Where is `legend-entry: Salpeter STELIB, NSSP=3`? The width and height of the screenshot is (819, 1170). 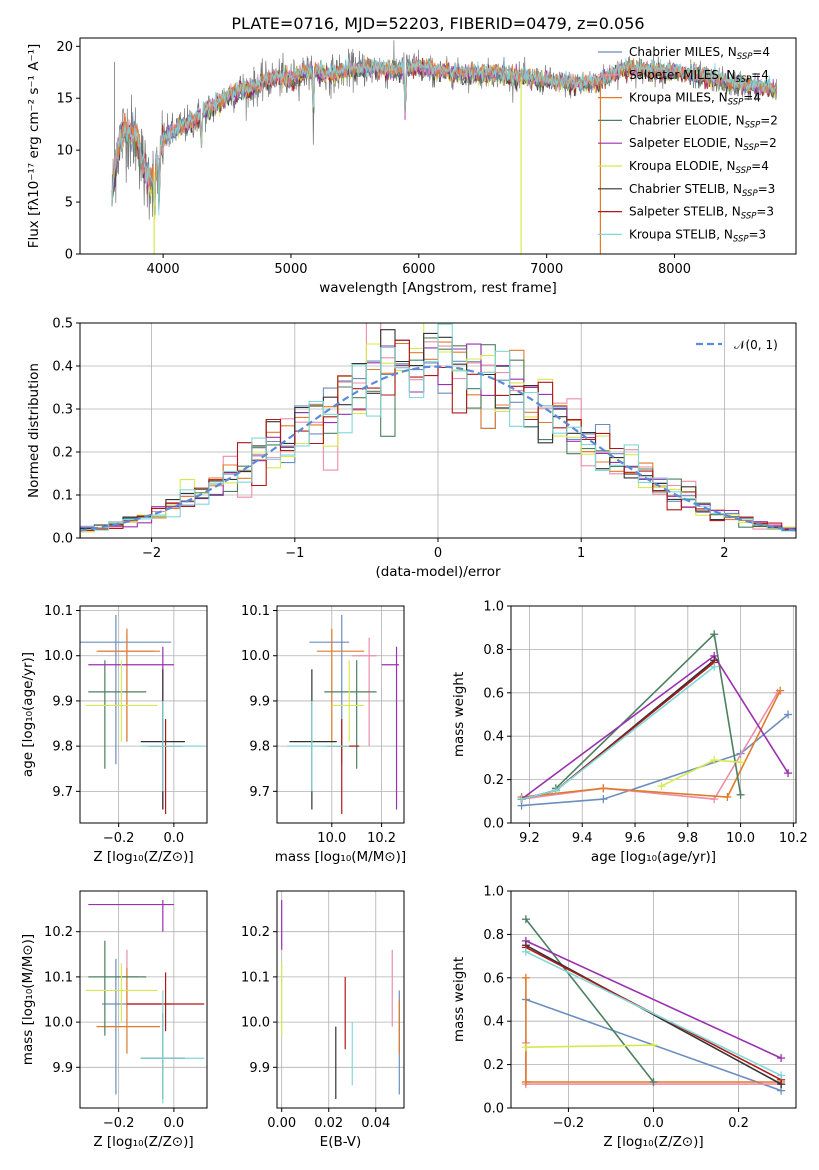 legend-entry: Salpeter STELIB, NSSP=3 is located at coordinates (701, 213).